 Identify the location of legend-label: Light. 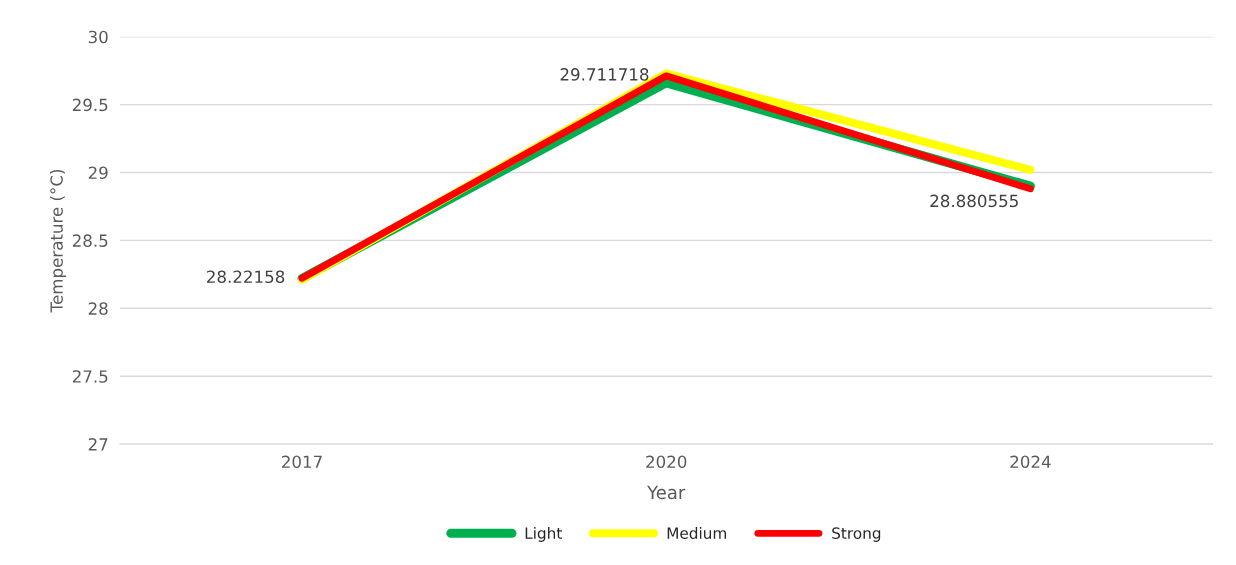
(543, 534).